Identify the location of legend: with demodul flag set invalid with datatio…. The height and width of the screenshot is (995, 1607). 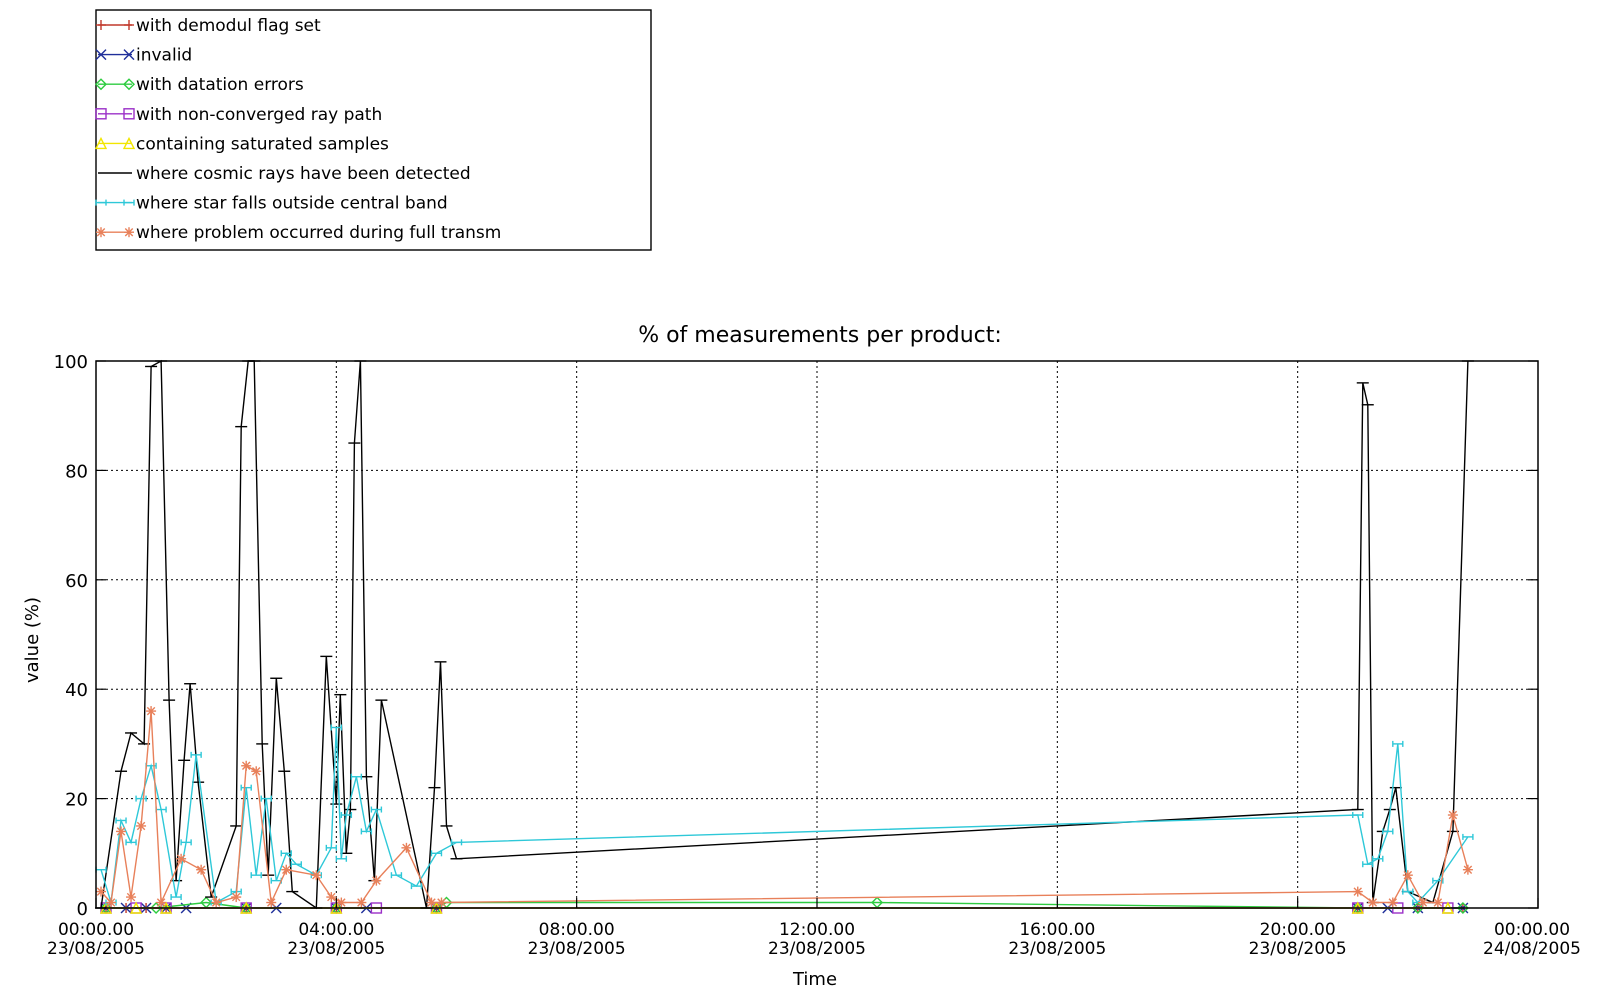
(373, 130).